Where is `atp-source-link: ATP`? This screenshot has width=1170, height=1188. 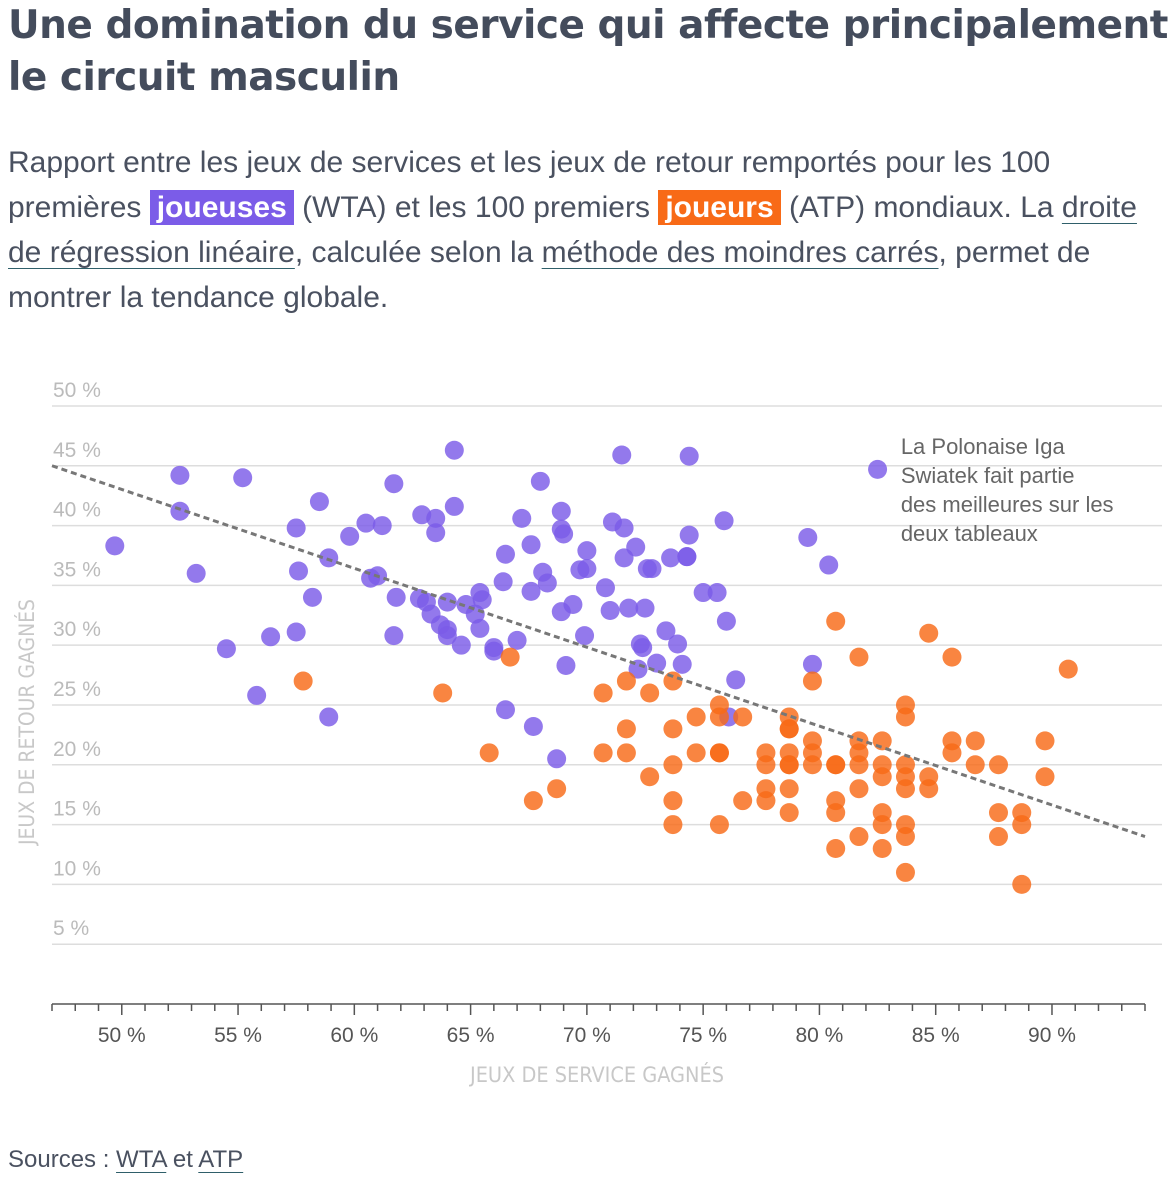 atp-source-link: ATP is located at coordinates (221, 1159).